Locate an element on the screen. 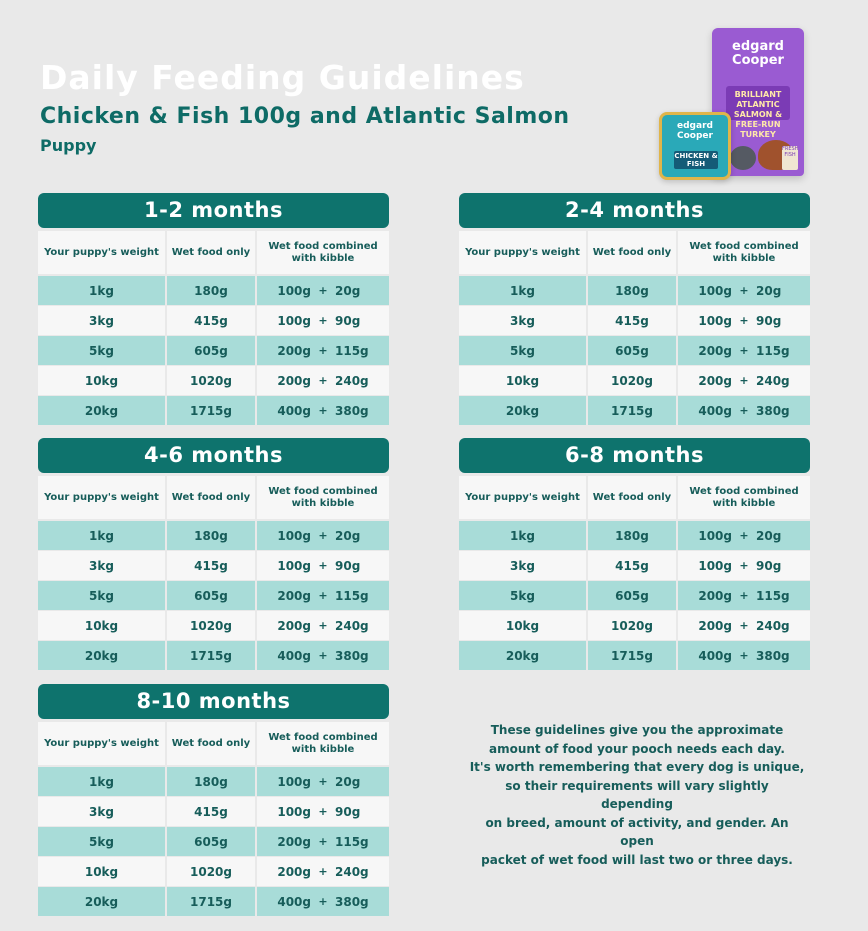  cell-wet-only: 1715g is located at coordinates (211, 410).